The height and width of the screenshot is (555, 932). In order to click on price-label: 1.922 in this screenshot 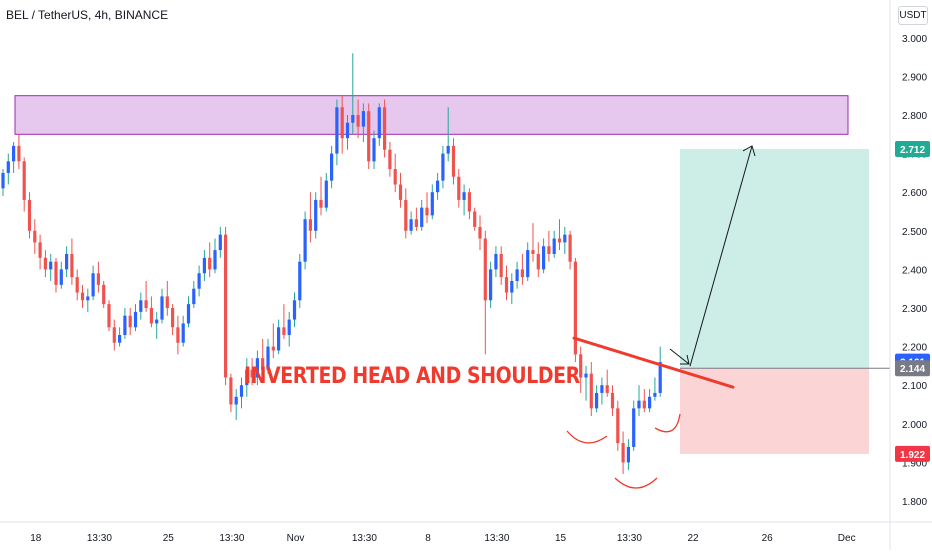, I will do `click(912, 453)`.